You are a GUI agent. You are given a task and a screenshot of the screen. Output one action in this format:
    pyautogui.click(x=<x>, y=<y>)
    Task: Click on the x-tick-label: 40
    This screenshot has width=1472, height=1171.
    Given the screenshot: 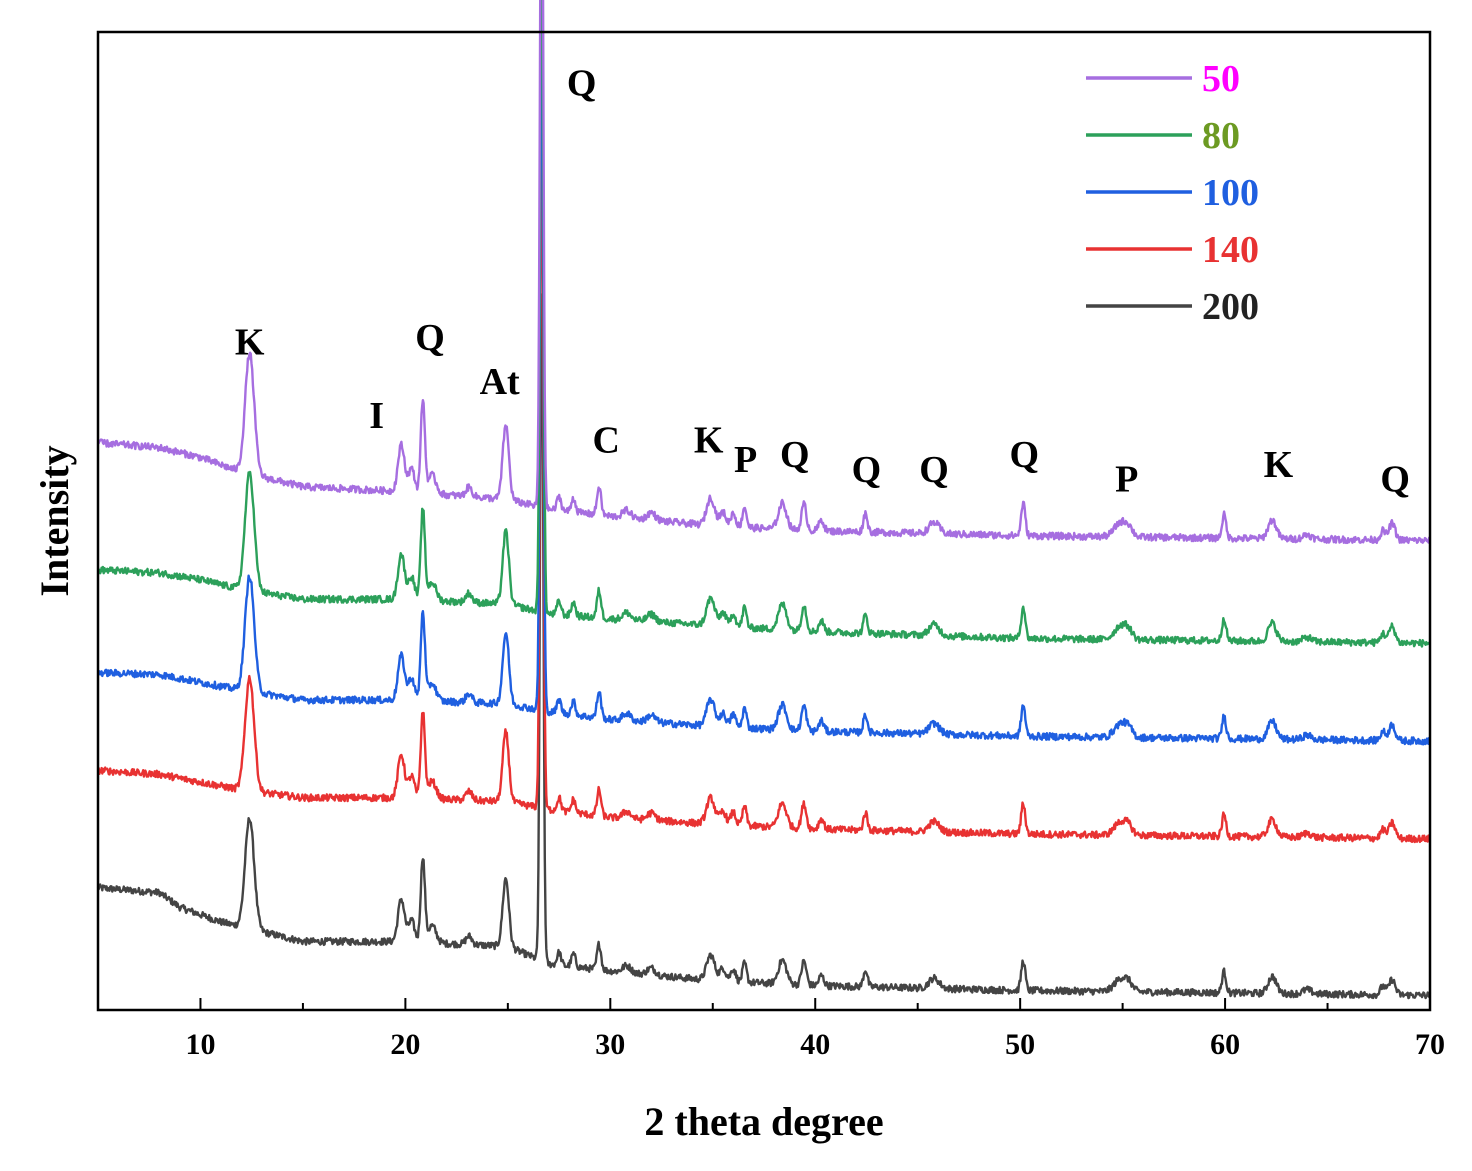 What is the action you would take?
    pyautogui.click(x=815, y=1044)
    